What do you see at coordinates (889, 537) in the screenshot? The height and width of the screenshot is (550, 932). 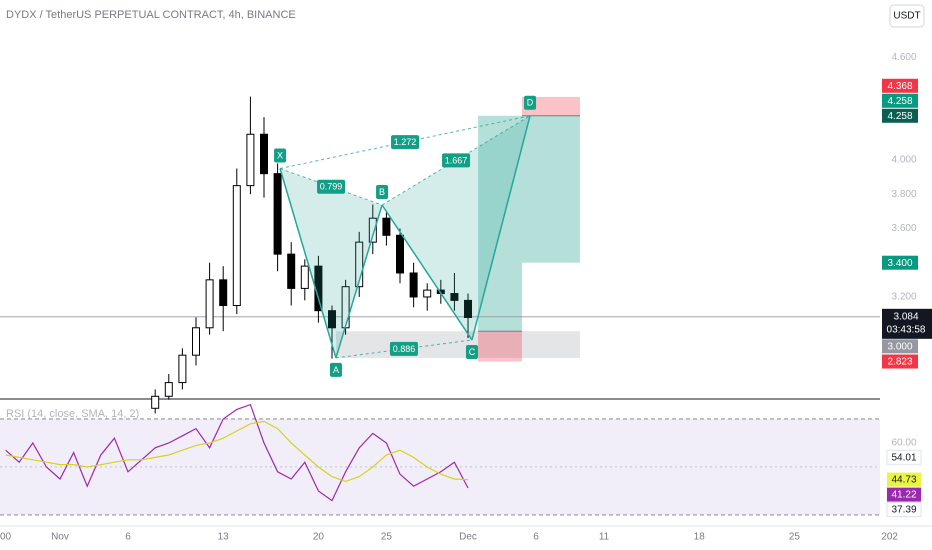 I see `x-tick-label: 202` at bounding box center [889, 537].